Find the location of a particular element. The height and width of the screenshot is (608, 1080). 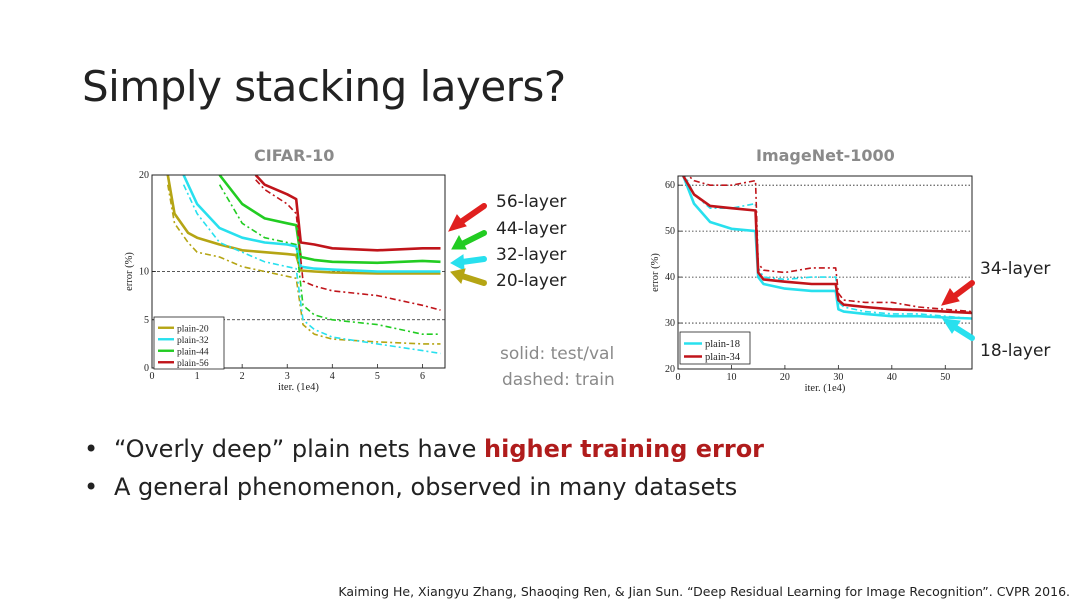

x-tick-label: 20 is located at coordinates (785, 377).